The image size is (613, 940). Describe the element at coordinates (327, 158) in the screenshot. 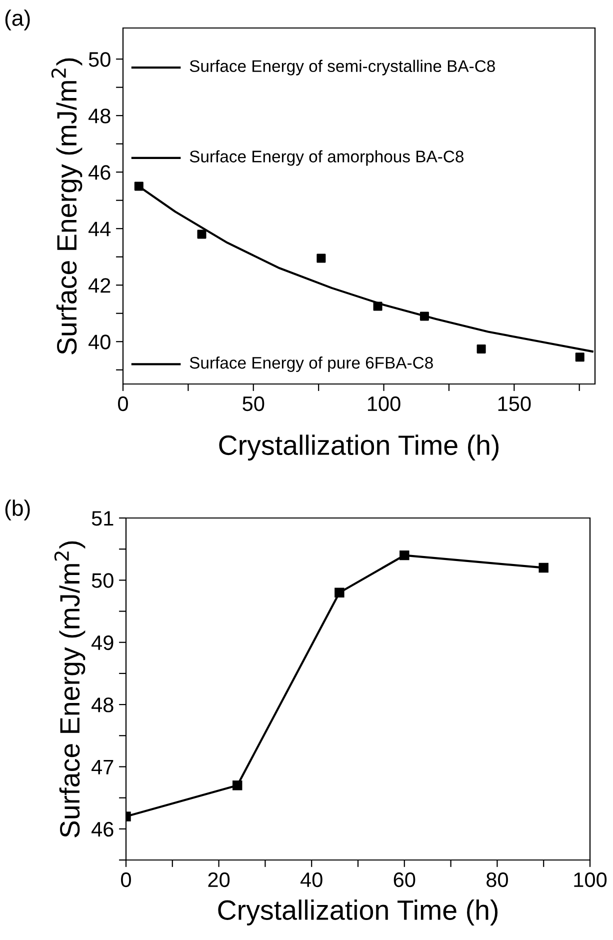

I see `ref-line-label: Surface Energy of amorphous BA-C8` at that location.